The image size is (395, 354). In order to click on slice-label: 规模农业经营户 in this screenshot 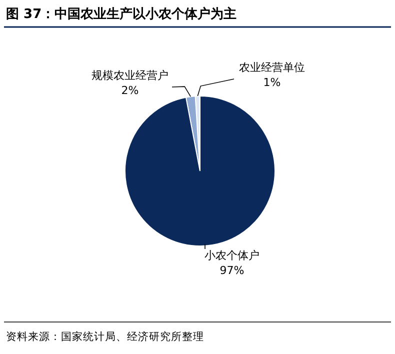, I will do `click(130, 75)`.